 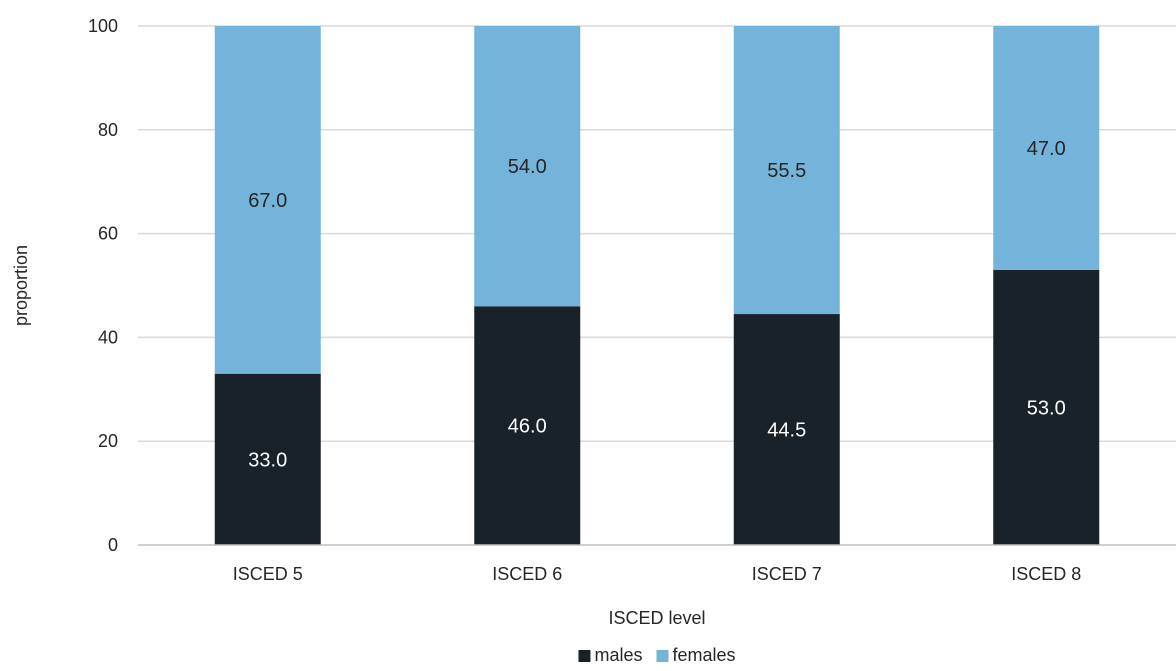 I want to click on data-label-females: 67.0, so click(x=267, y=201).